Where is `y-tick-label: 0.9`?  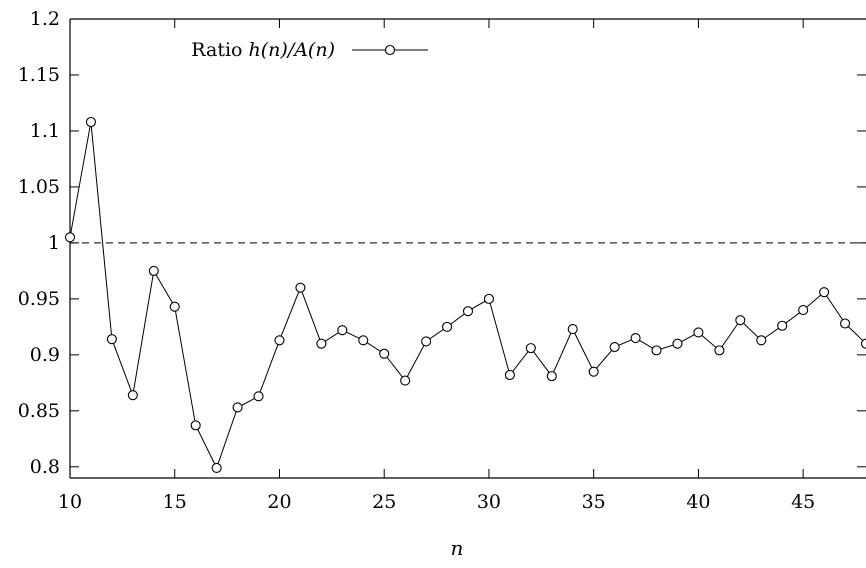
y-tick-label: 0.9 is located at coordinates (45, 355).